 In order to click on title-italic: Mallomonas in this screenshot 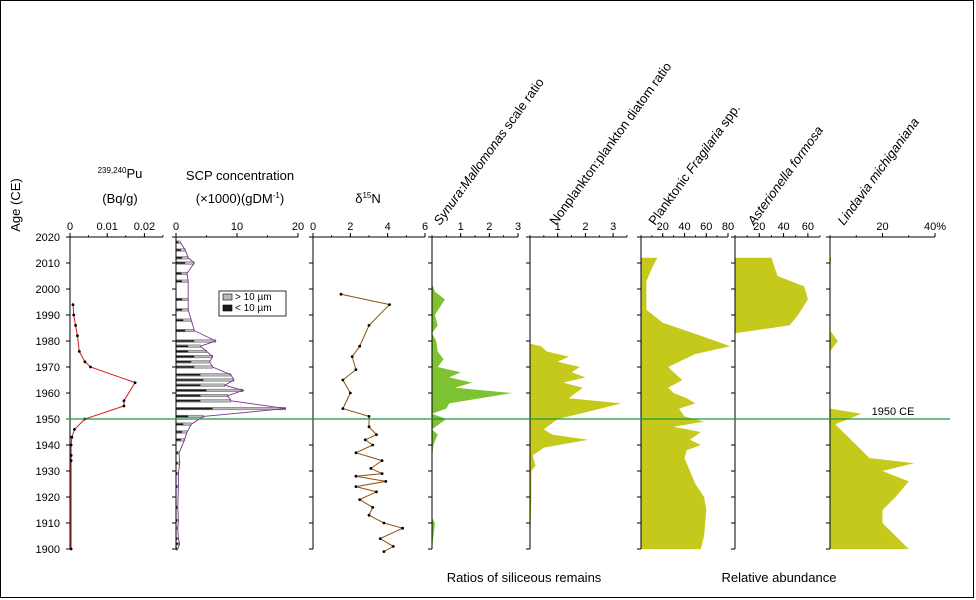, I will do `click(484, 159)`.